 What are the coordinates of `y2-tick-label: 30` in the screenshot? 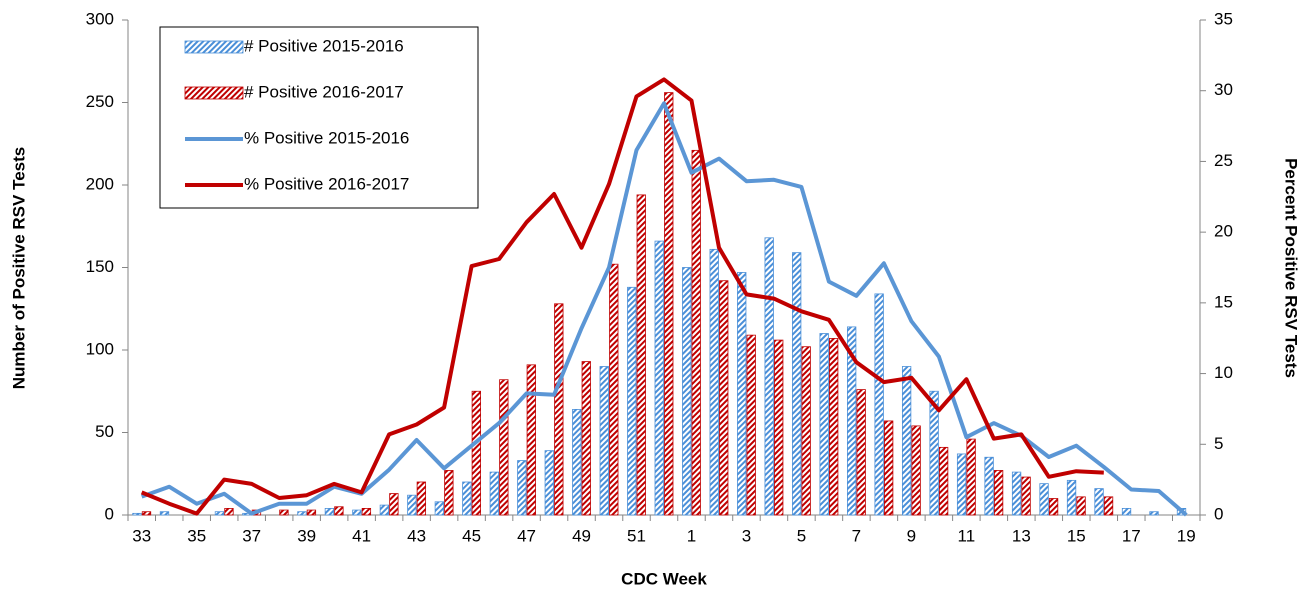 It's located at (1223, 89).